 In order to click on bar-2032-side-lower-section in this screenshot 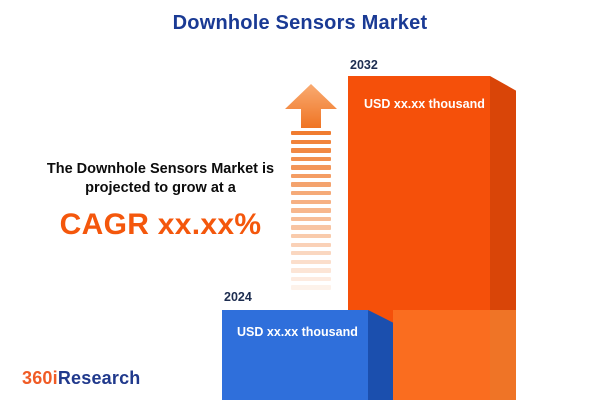, I will do `click(503, 355)`.